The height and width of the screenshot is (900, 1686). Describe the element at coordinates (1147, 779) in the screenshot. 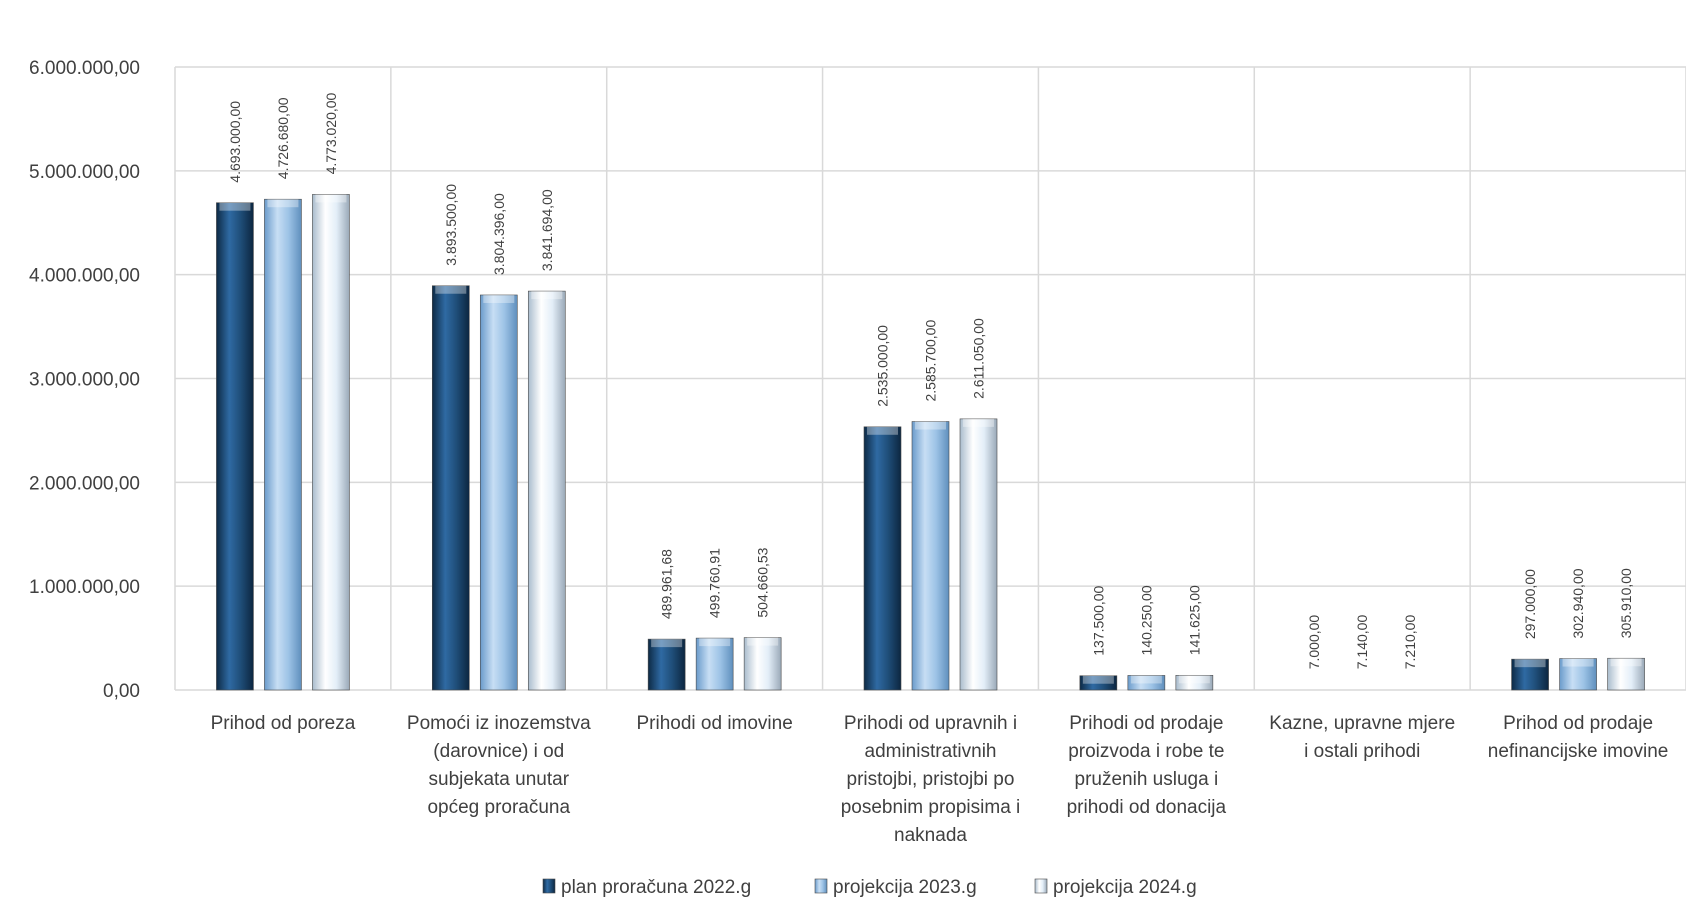

I see `x-tick-label: pruženih usluga i` at that location.